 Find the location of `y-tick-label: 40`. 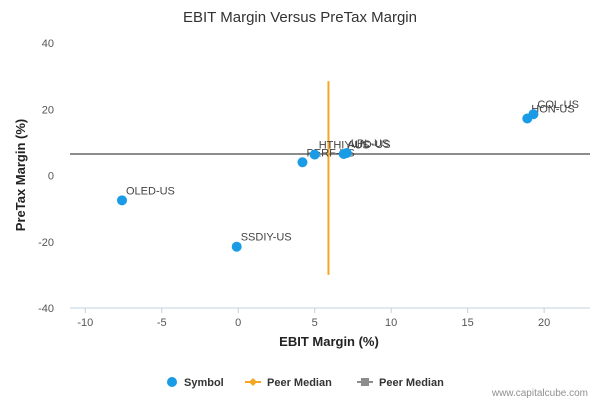

y-tick-label: 40 is located at coordinates (48, 44).